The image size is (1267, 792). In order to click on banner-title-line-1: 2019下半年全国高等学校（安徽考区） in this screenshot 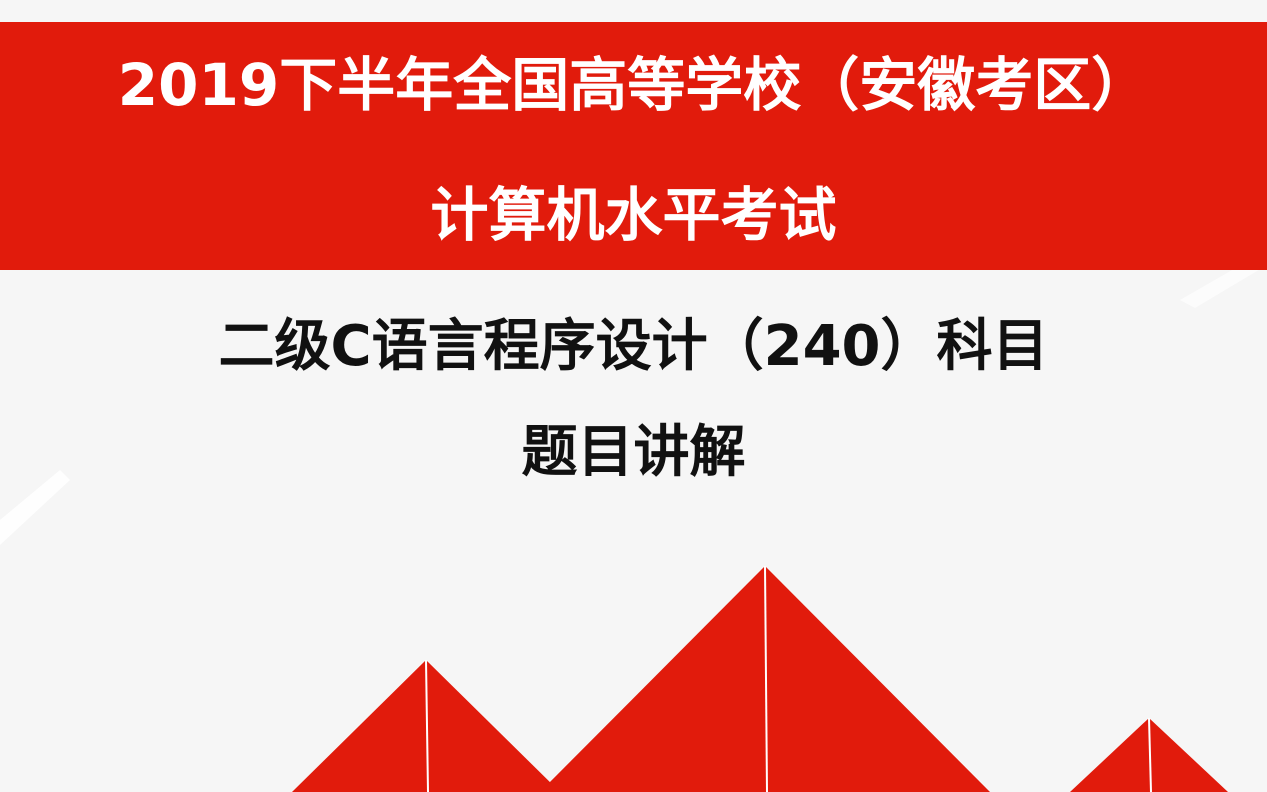, I will do `click(633, 85)`.